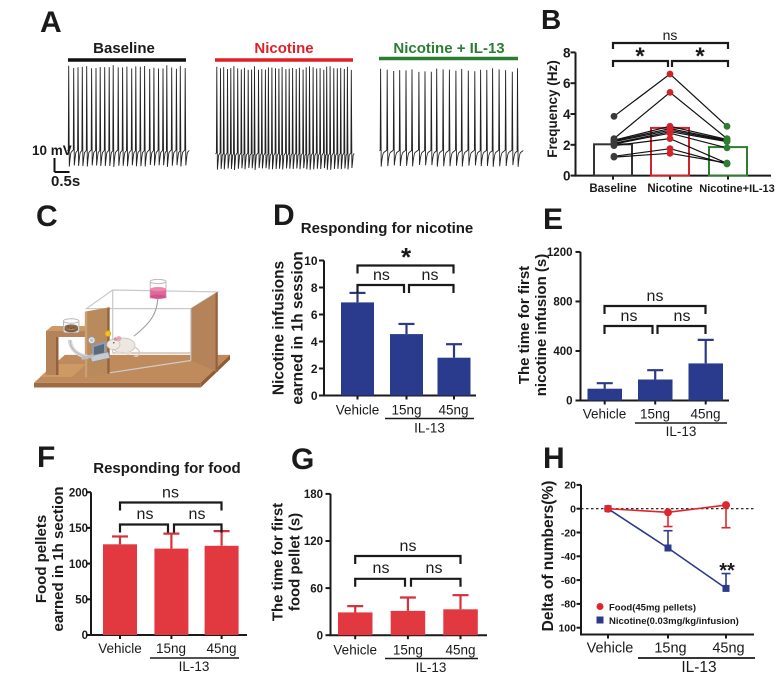 Image resolution: width=777 pixels, height=675 pixels. Describe the element at coordinates (41, 559) in the screenshot. I see `svg-text: Food pellets` at that location.